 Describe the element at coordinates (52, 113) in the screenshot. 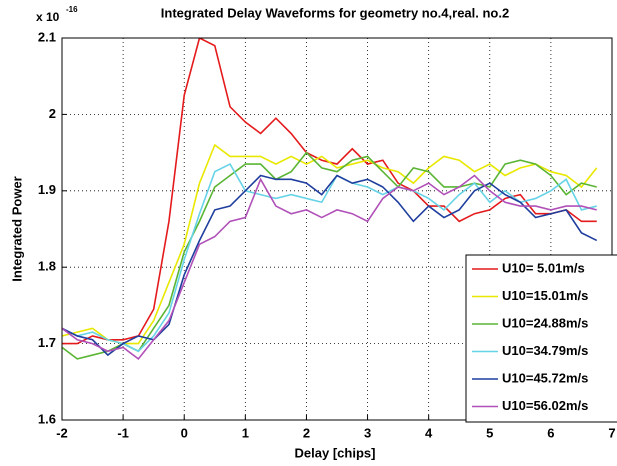

I see `y-tick-label: 2` at that location.